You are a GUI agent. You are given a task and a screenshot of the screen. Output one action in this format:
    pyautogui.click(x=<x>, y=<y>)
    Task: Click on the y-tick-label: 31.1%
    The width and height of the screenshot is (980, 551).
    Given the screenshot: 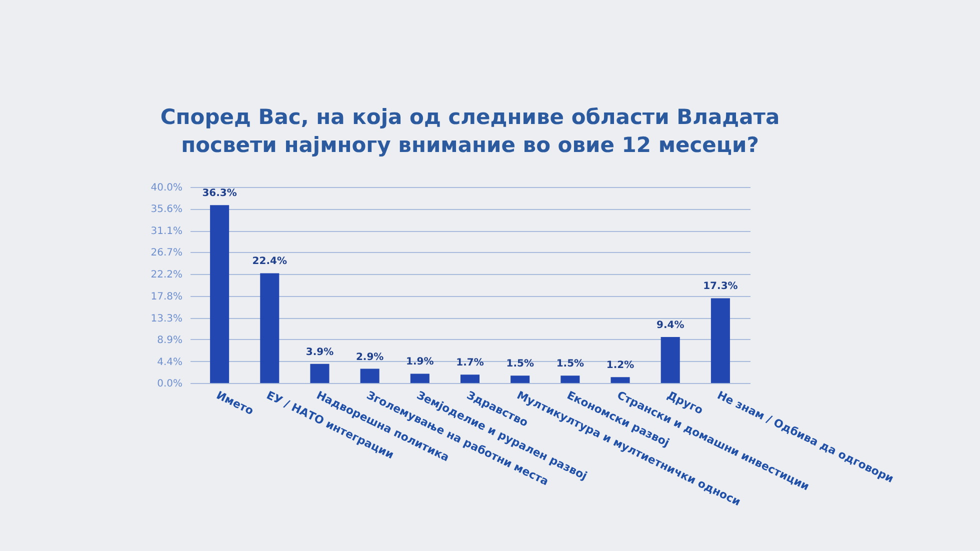 What is the action you would take?
    pyautogui.click(x=166, y=232)
    